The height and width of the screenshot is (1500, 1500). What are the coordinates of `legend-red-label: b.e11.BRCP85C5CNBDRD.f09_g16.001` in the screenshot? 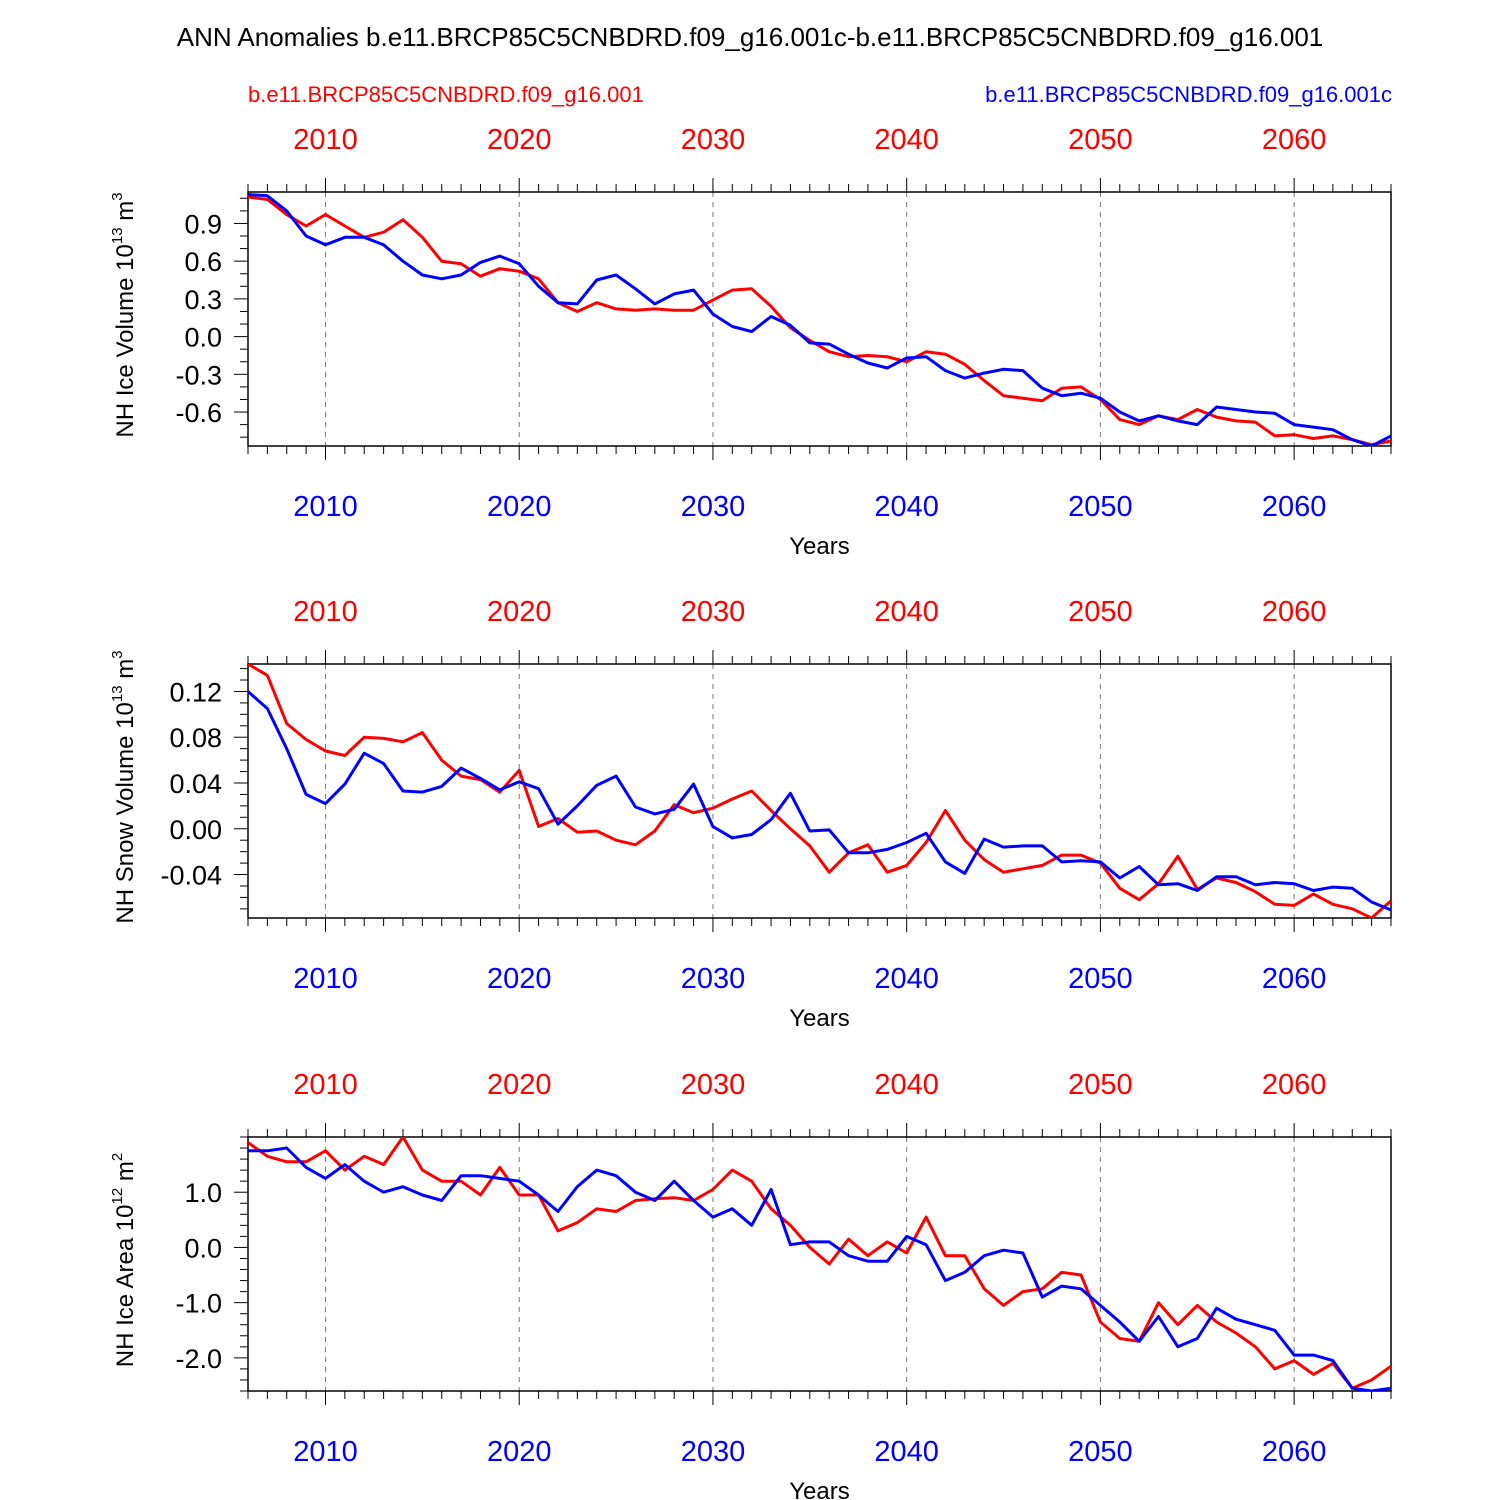 It's located at (446, 94).